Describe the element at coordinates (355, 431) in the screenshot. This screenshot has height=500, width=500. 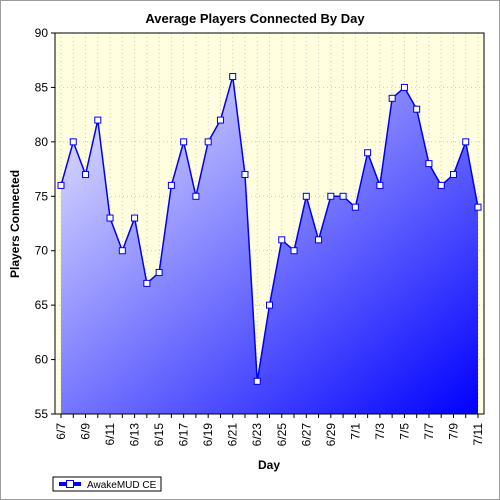
I see `x-tick-label: 7/1` at that location.